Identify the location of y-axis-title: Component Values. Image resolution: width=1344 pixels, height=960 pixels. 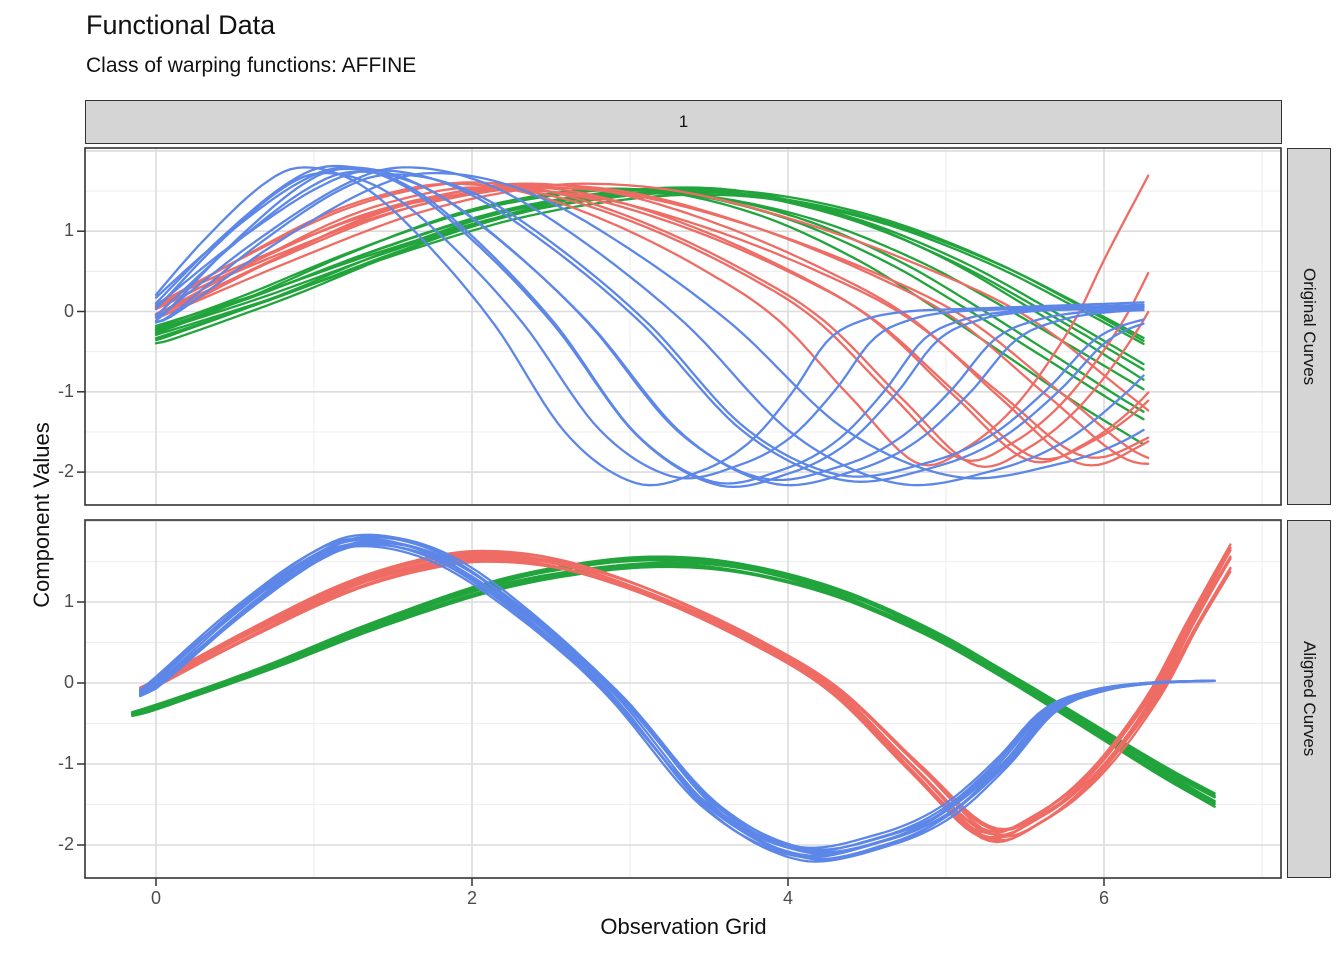
(41, 515).